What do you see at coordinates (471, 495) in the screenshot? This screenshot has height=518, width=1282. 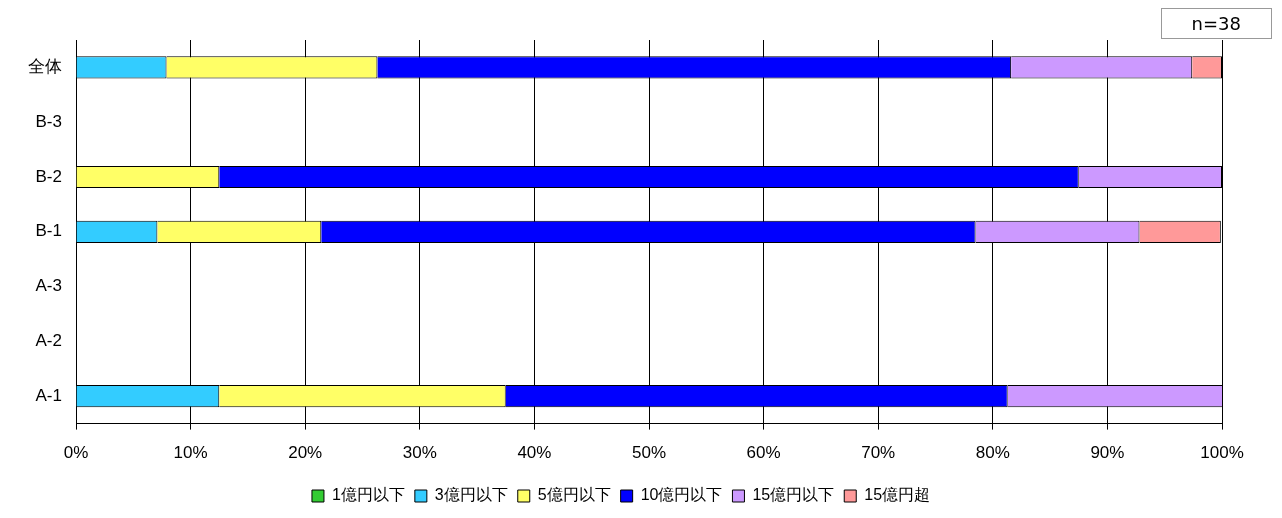 I see `legend-label: 3億円以下` at bounding box center [471, 495].